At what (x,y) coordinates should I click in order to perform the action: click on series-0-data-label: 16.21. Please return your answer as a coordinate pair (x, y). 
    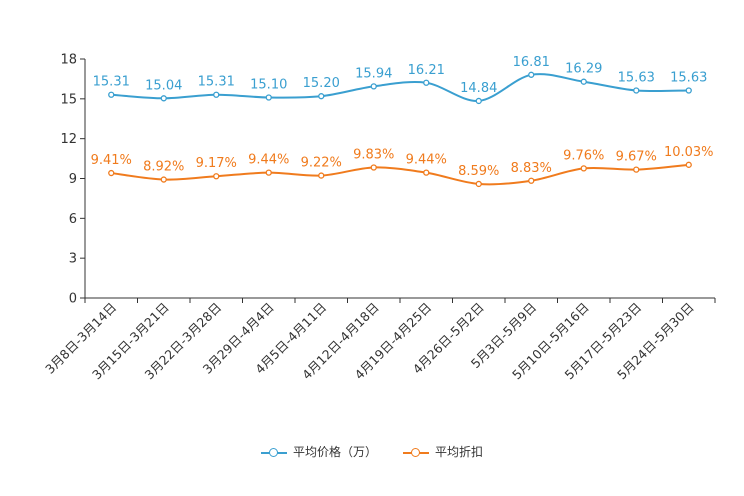
    Looking at the image, I should click on (426, 70).